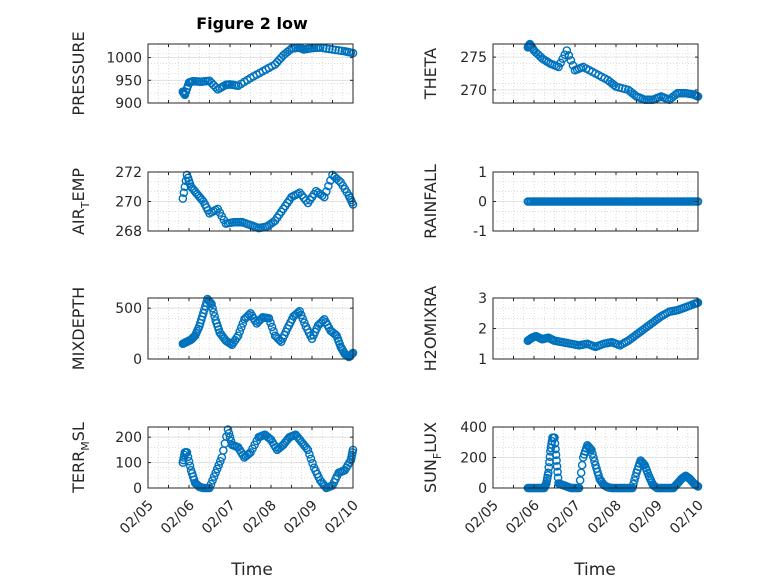 The height and width of the screenshot is (583, 778). Describe the element at coordinates (473, 428) in the screenshot. I see `y-tick-label: 400` at that location.